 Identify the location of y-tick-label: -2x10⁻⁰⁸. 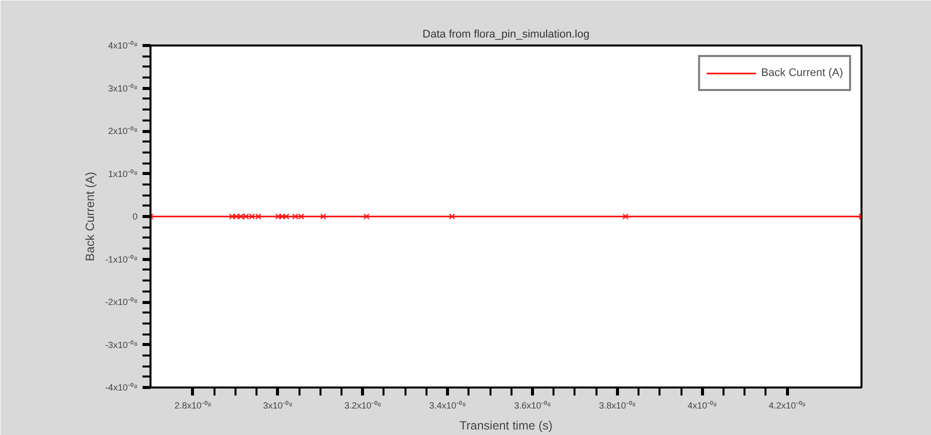
(121, 302).